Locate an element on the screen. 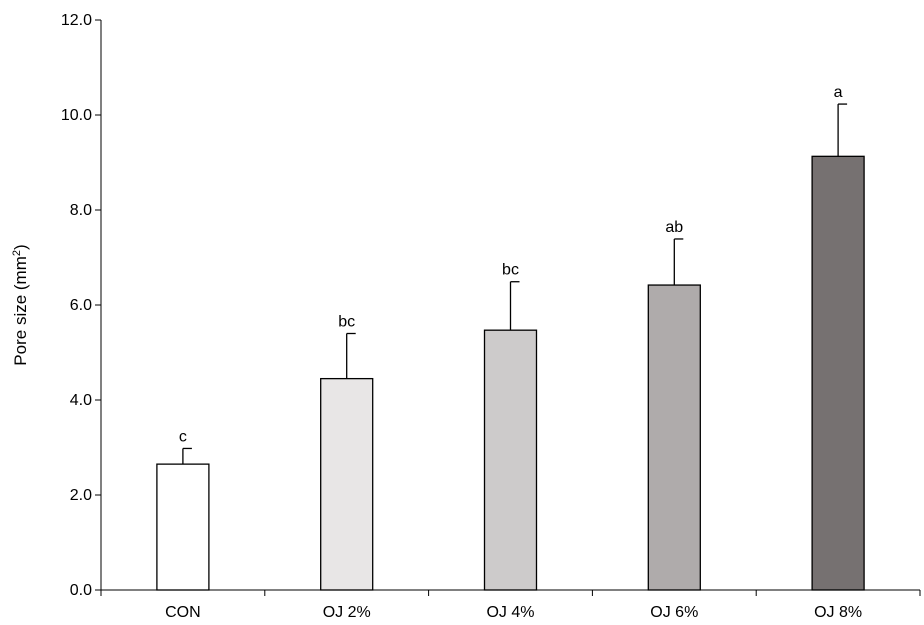  x-tick-label: OJ 8% is located at coordinates (838, 612).